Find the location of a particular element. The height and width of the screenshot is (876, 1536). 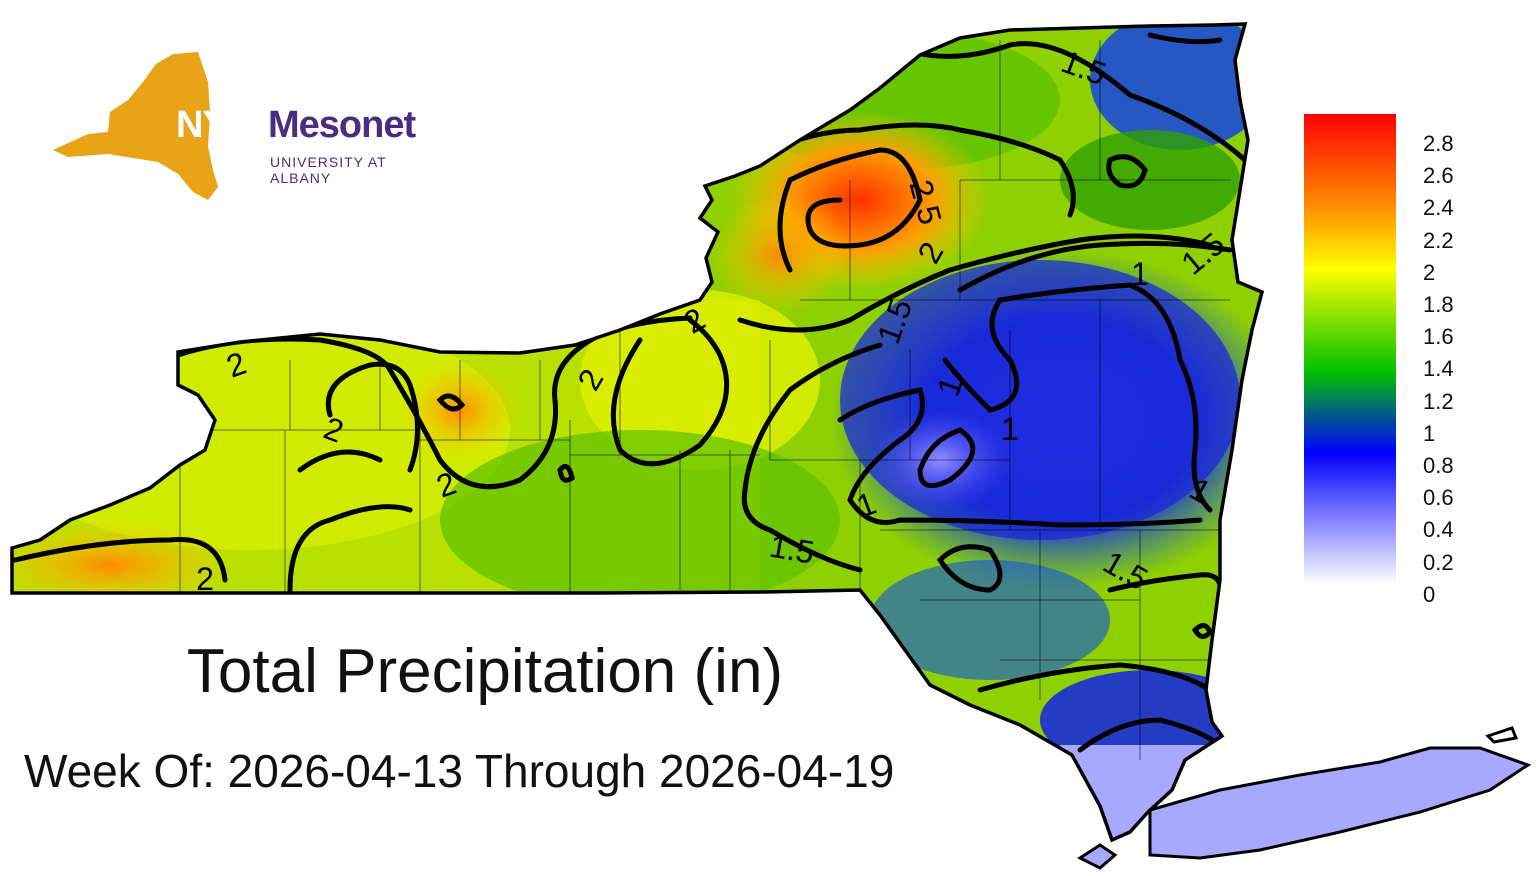

logo-name: Mesonet is located at coordinates (342, 125).